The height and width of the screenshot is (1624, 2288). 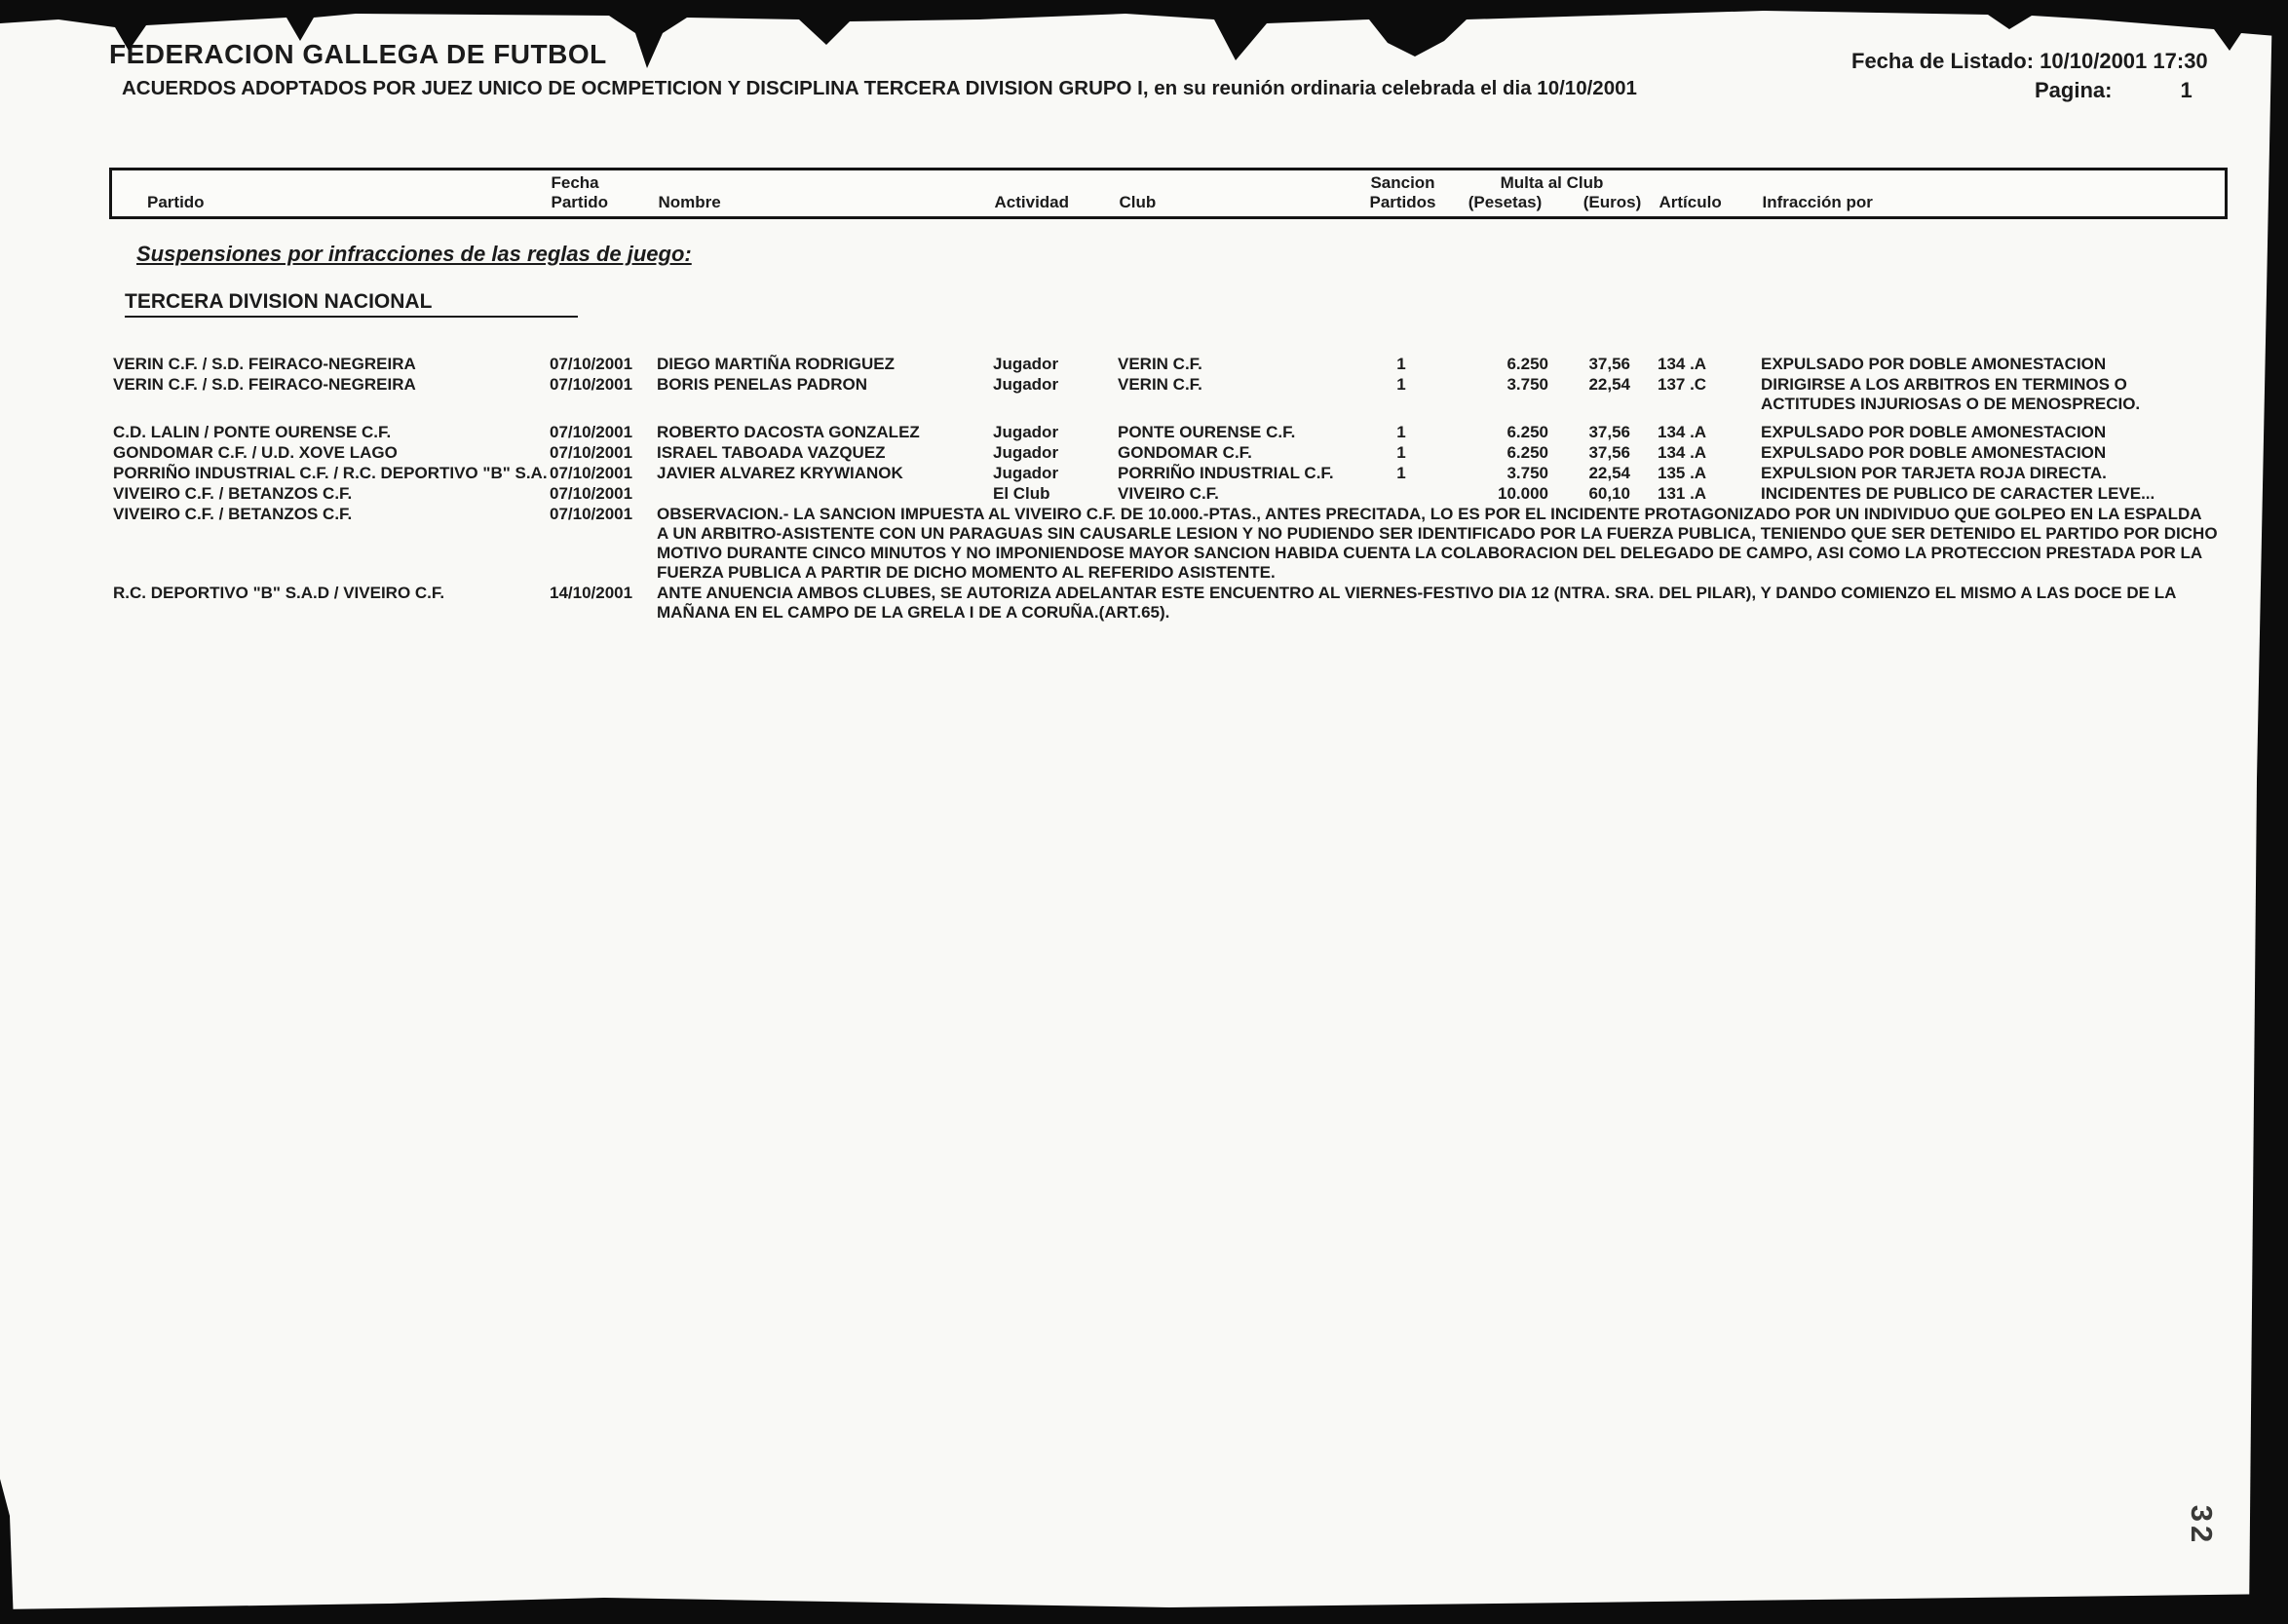 I want to click on cell-articulo: 135 .A, so click(x=1682, y=473).